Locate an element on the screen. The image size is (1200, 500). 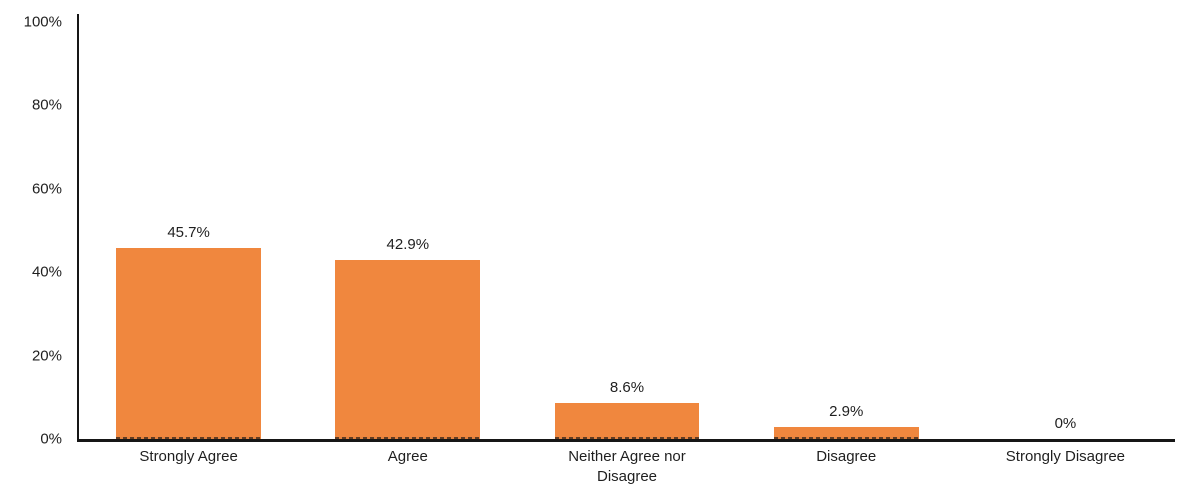
category-label: Strongly Disagree is located at coordinates (1065, 456).